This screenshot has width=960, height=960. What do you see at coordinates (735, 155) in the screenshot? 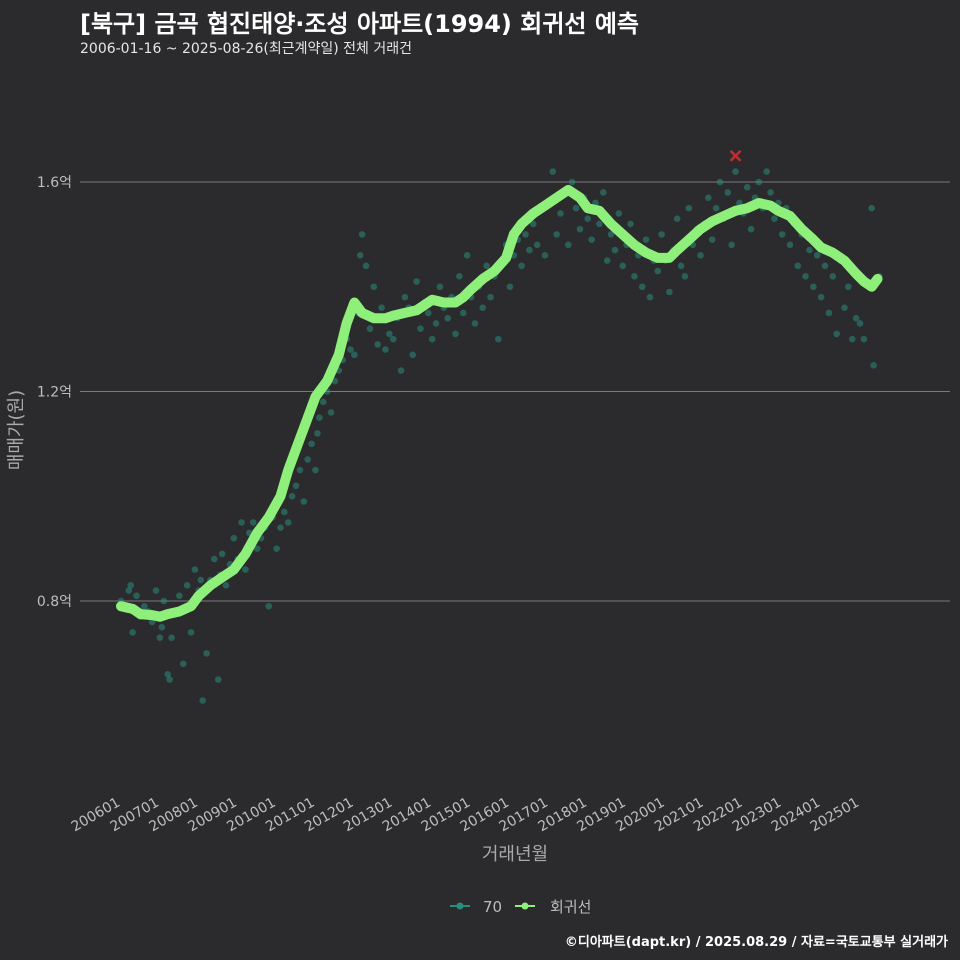
I see `highlight-x-stroke` at bounding box center [735, 155].